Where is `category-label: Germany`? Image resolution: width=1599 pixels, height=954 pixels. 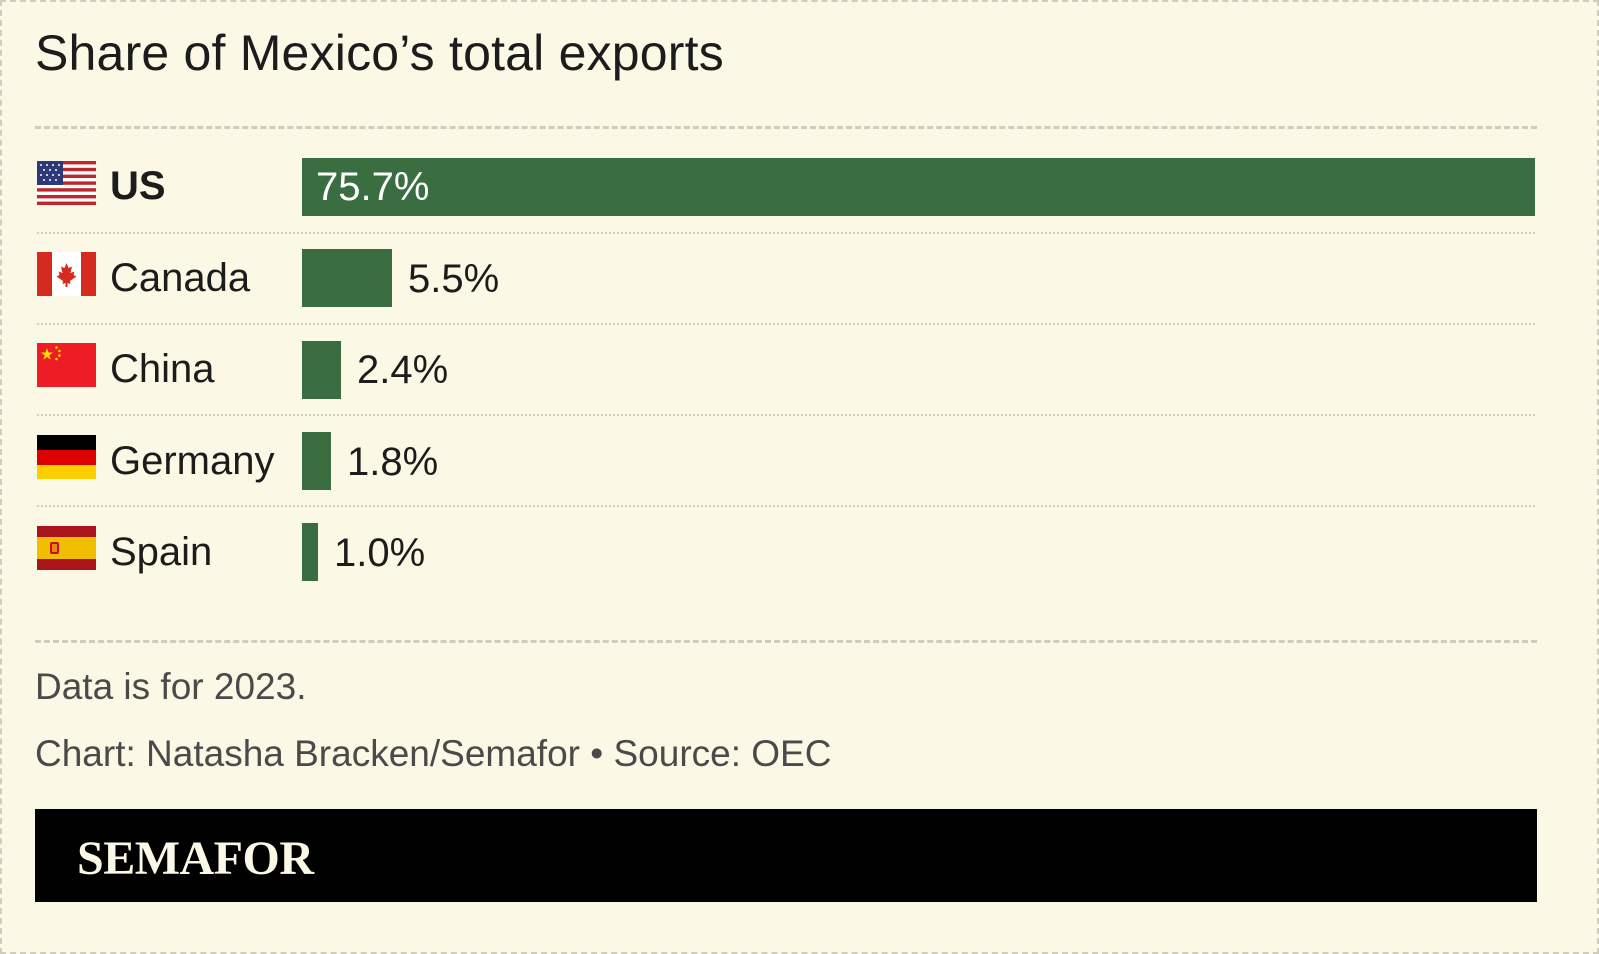
category-label: Germany is located at coordinates (192, 461).